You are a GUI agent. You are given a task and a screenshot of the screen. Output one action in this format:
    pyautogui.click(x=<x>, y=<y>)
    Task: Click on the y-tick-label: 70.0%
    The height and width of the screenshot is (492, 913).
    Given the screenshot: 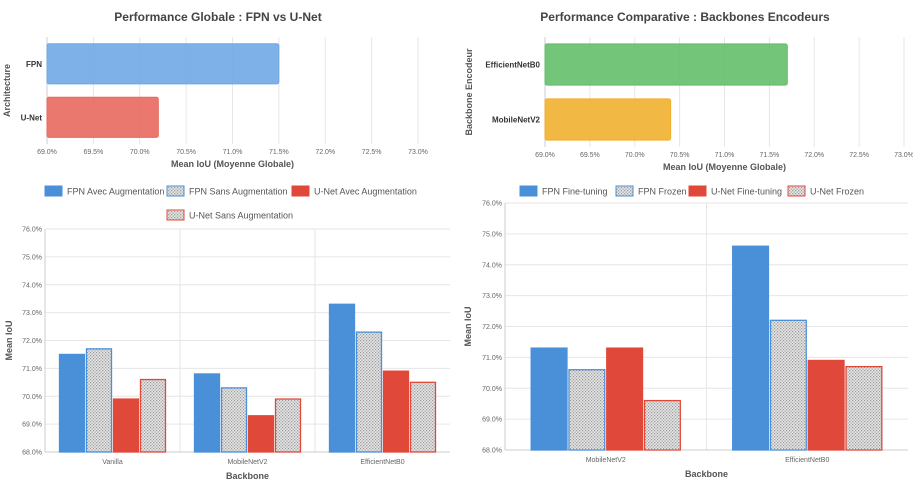 What is the action you would take?
    pyautogui.click(x=492, y=389)
    